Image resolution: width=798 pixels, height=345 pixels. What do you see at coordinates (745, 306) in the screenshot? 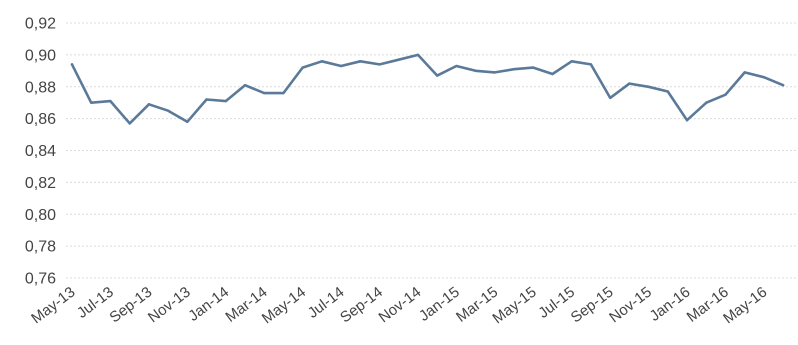
I see `x-tick-label: May-16` at bounding box center [745, 306].